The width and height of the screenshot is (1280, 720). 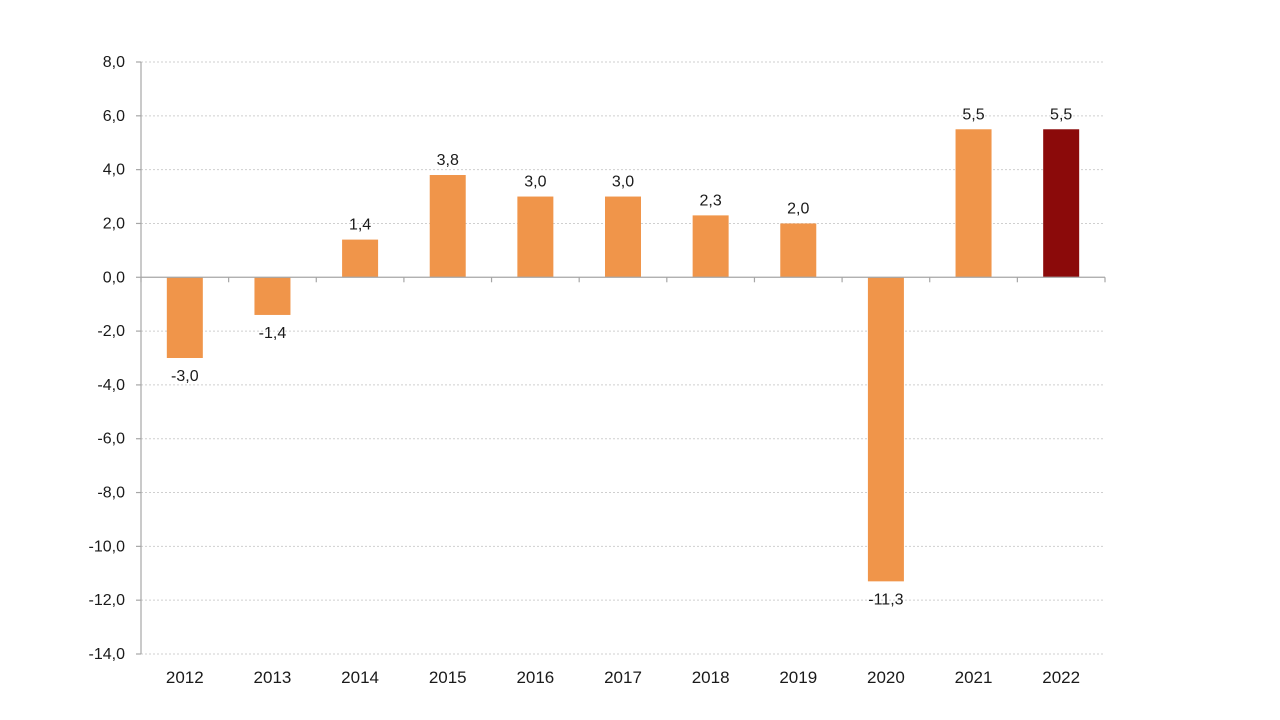 What do you see at coordinates (273, 677) in the screenshot?
I see `x-tick-label: 2013` at bounding box center [273, 677].